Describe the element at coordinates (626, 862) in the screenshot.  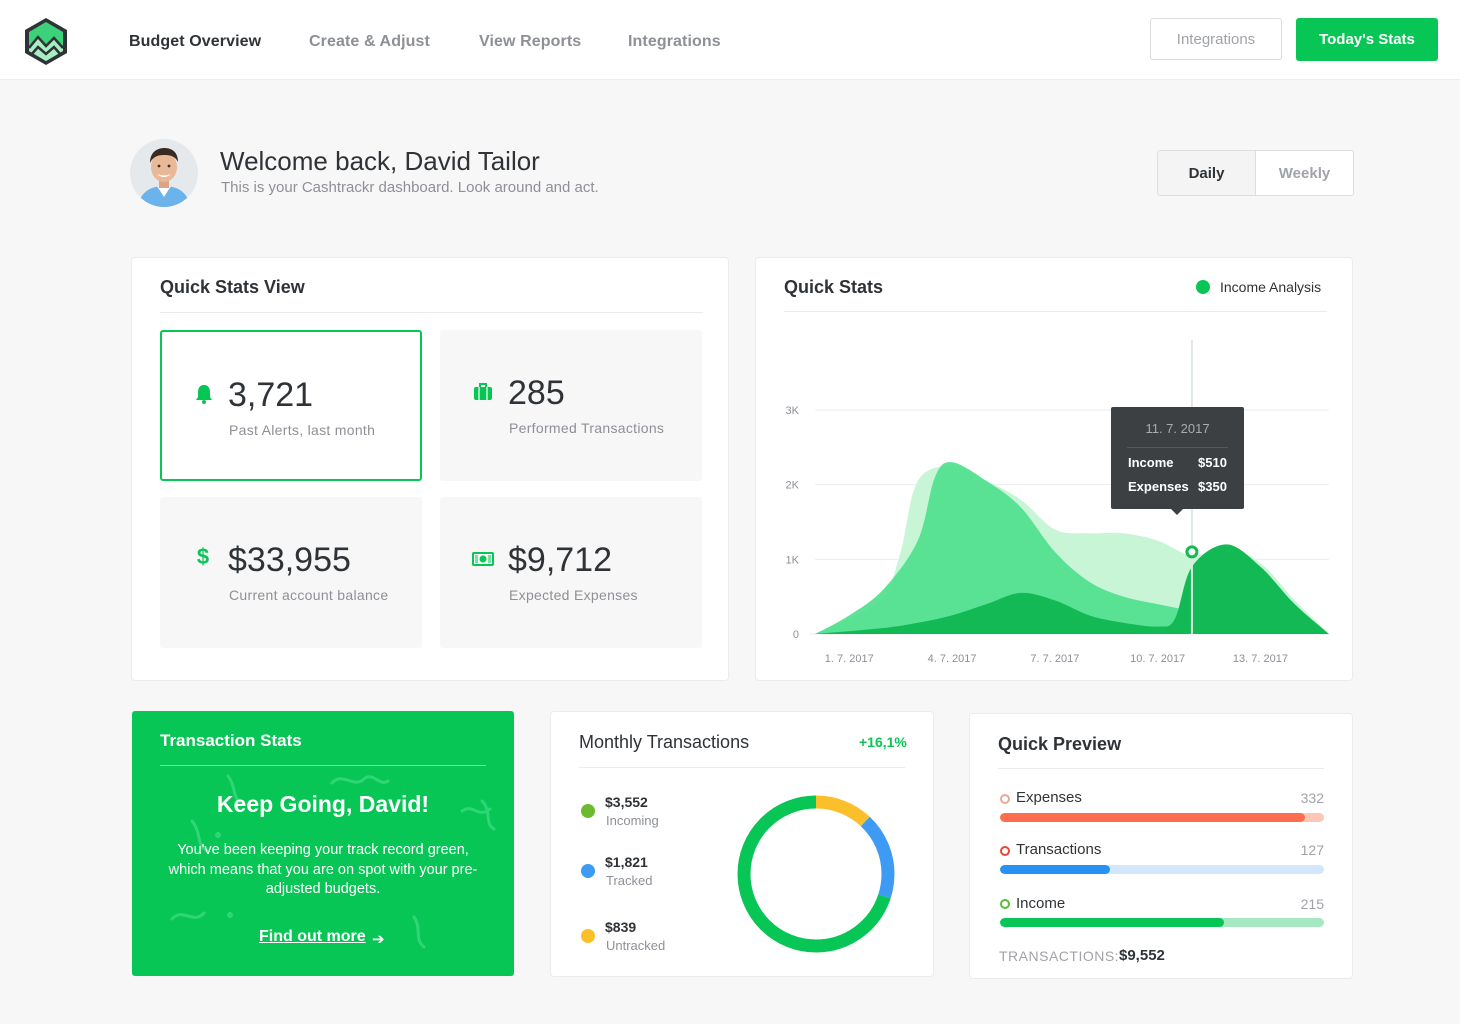
I see `amount: $1,821` at that location.